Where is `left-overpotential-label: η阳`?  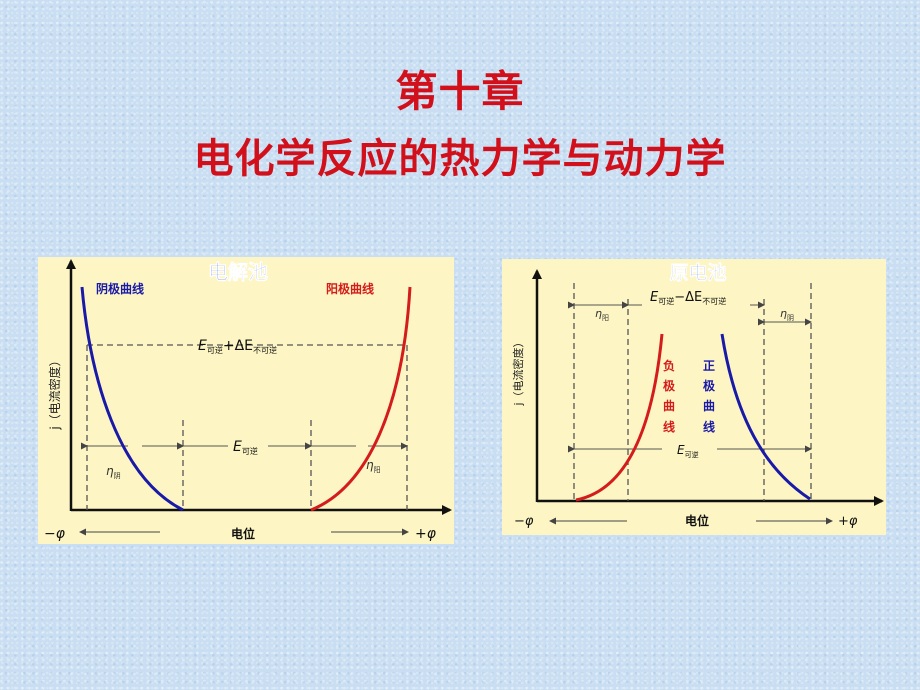
left-overpotential-label: η阳 is located at coordinates (602, 314).